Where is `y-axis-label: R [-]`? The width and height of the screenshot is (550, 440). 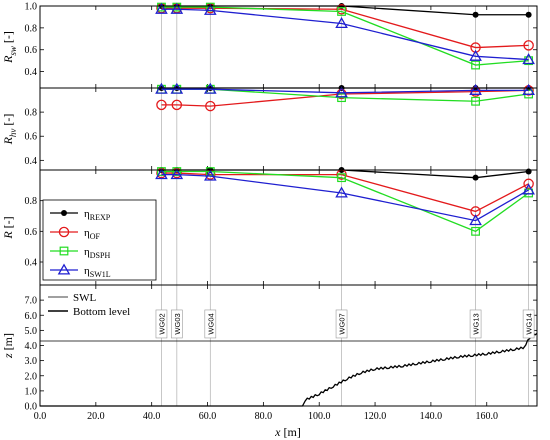 y-axis-label: R [-] is located at coordinates (8, 227).